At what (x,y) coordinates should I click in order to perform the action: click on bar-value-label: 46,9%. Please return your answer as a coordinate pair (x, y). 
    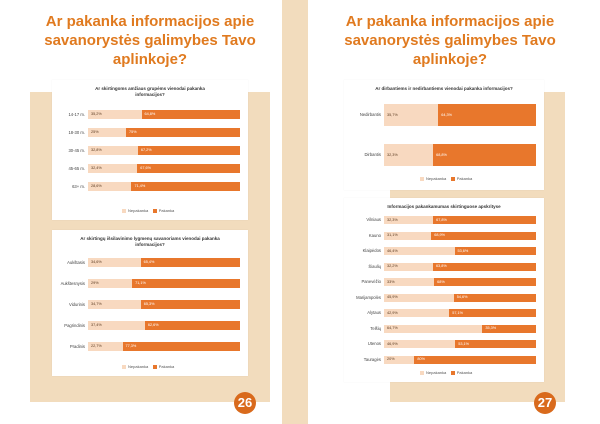
    Looking at the image, I should click on (392, 343).